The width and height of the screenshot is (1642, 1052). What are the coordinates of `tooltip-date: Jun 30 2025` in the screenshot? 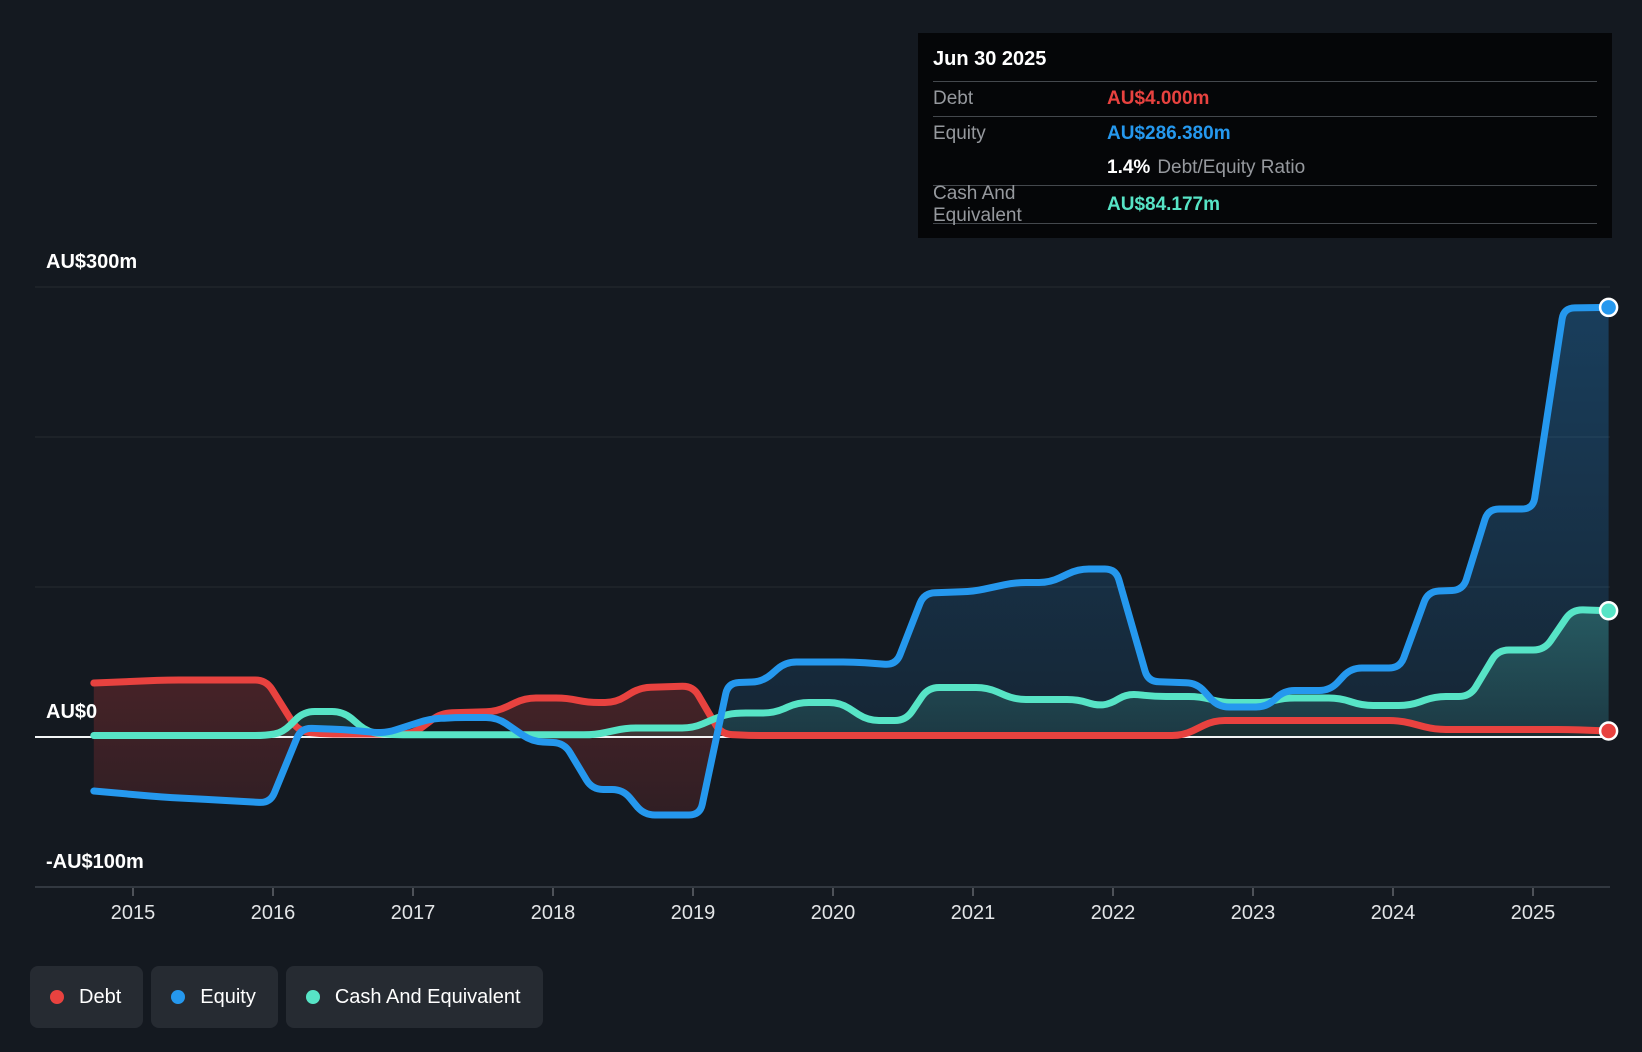 It's located at (1265, 57).